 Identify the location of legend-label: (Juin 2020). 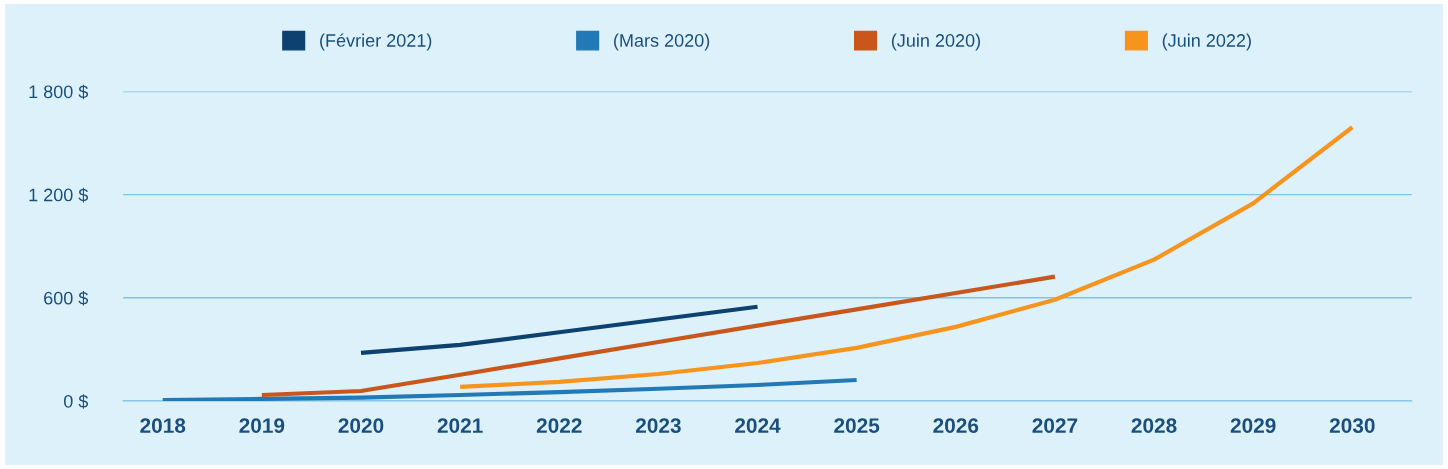
(936, 42).